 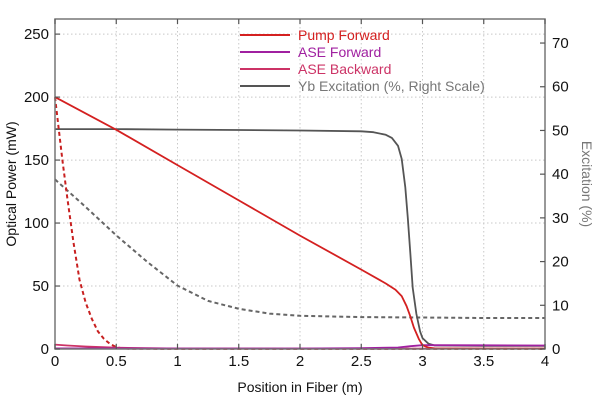 What do you see at coordinates (45, 349) in the screenshot?
I see `y-tick-label: 0` at bounding box center [45, 349].